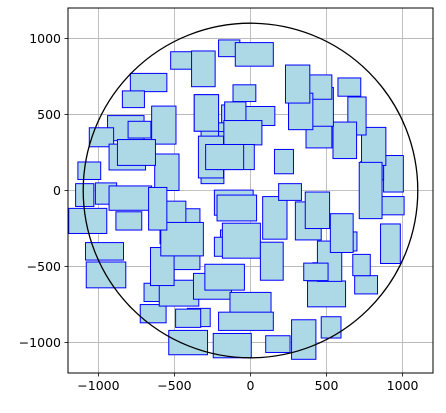 This screenshot has height=413, width=446. I want to click on y-tick-label: 1000, so click(45, 38).